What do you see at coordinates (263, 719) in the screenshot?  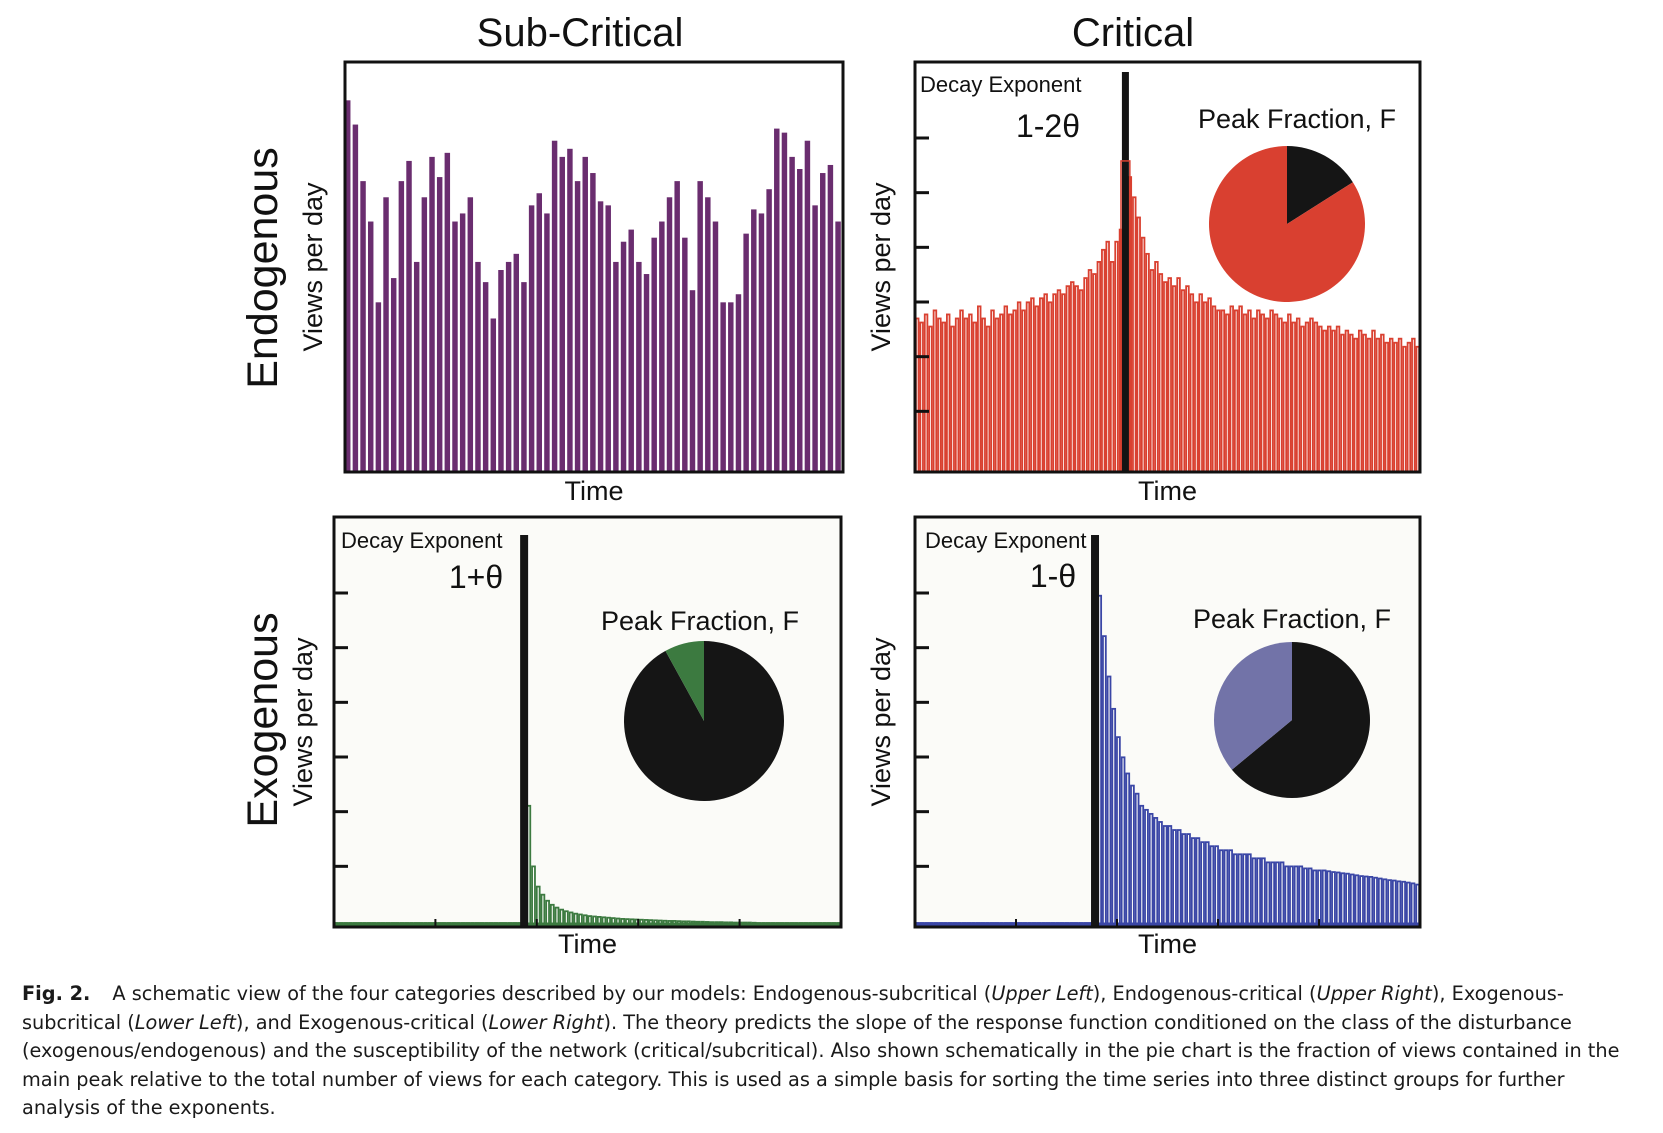 I see `row-title-exogenous: Exogenous` at bounding box center [263, 719].